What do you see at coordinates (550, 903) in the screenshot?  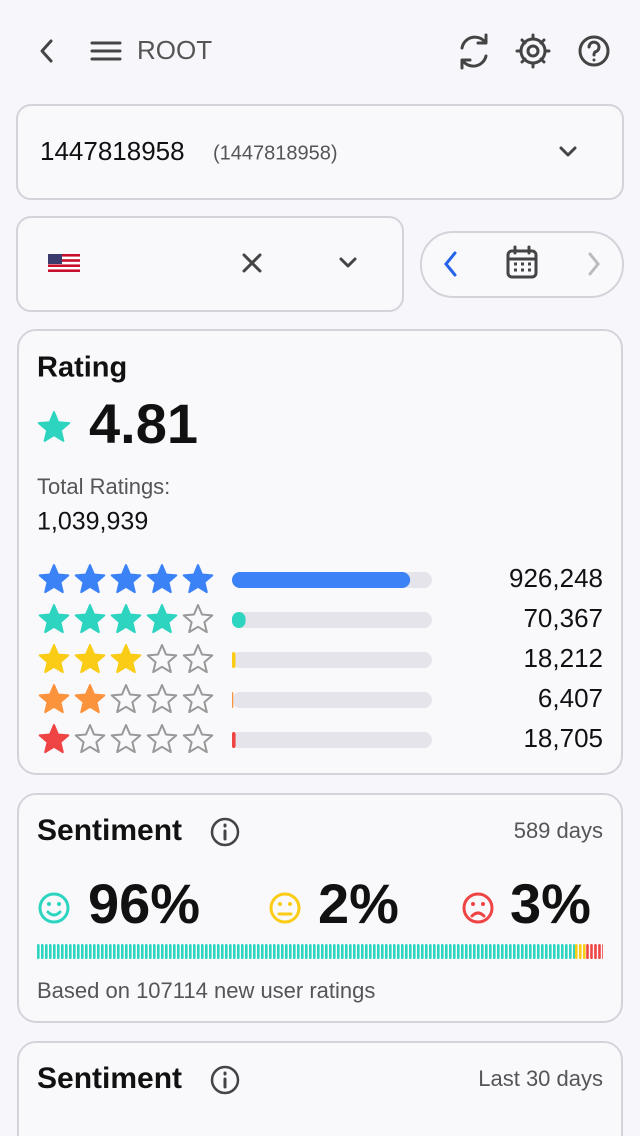 I see `sentiment-percent: 3%` at bounding box center [550, 903].